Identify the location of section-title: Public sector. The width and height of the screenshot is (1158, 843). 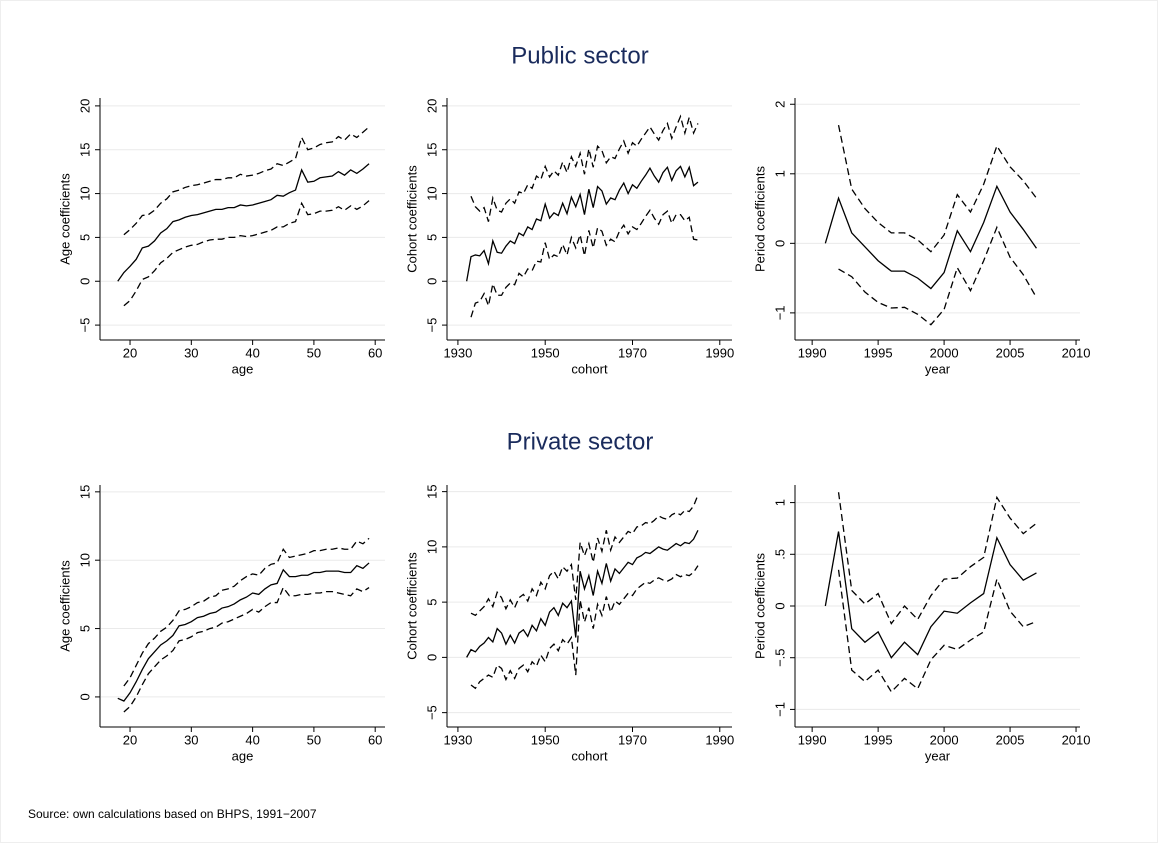
(579, 55).